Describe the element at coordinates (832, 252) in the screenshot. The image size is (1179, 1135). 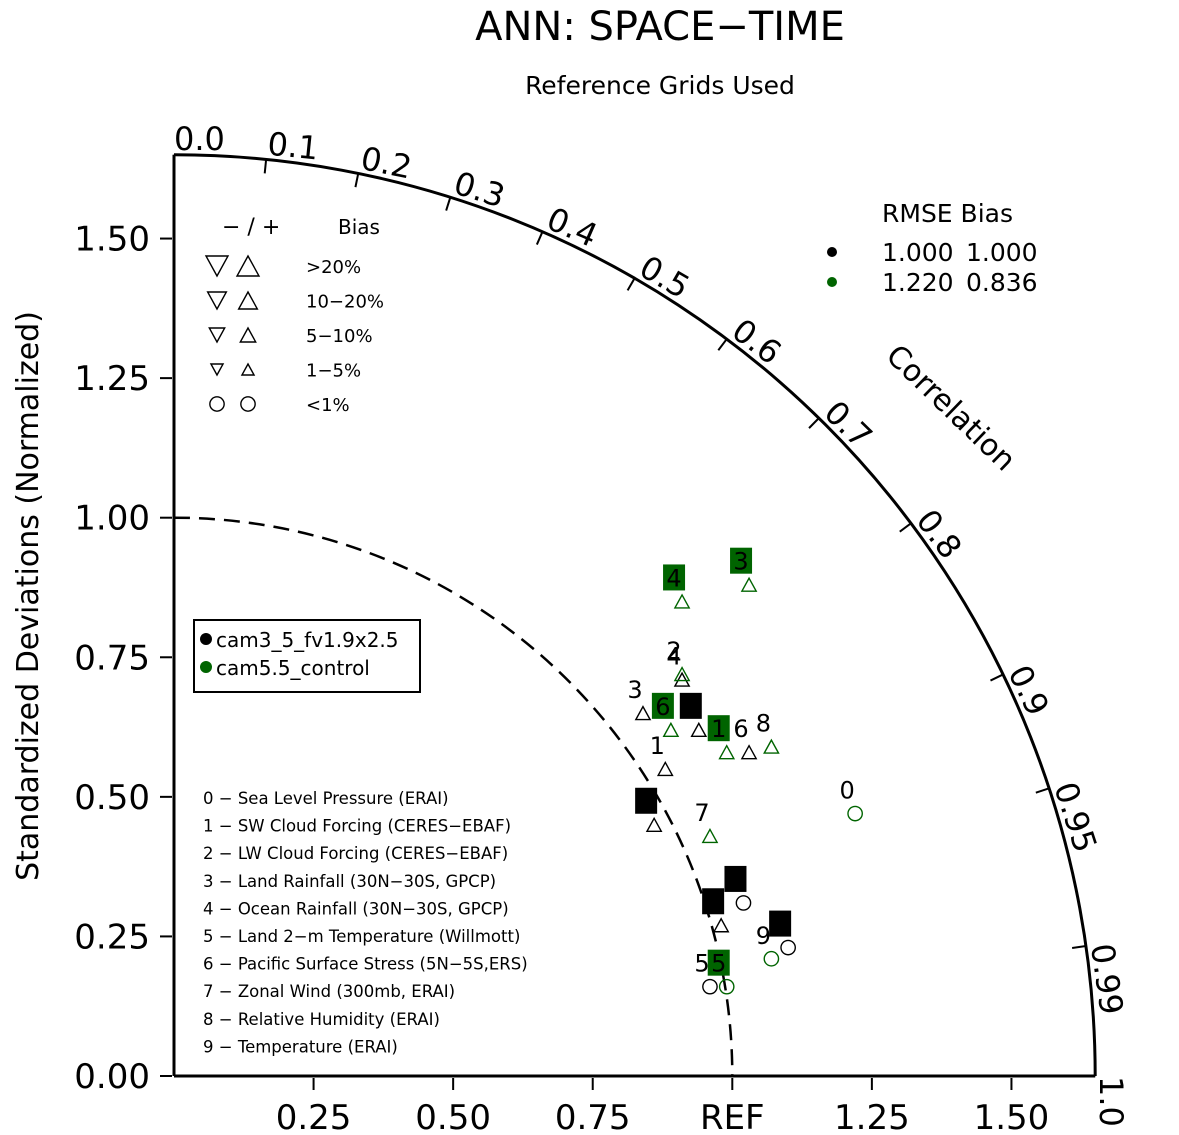
I see `rmse-table-dot` at that location.